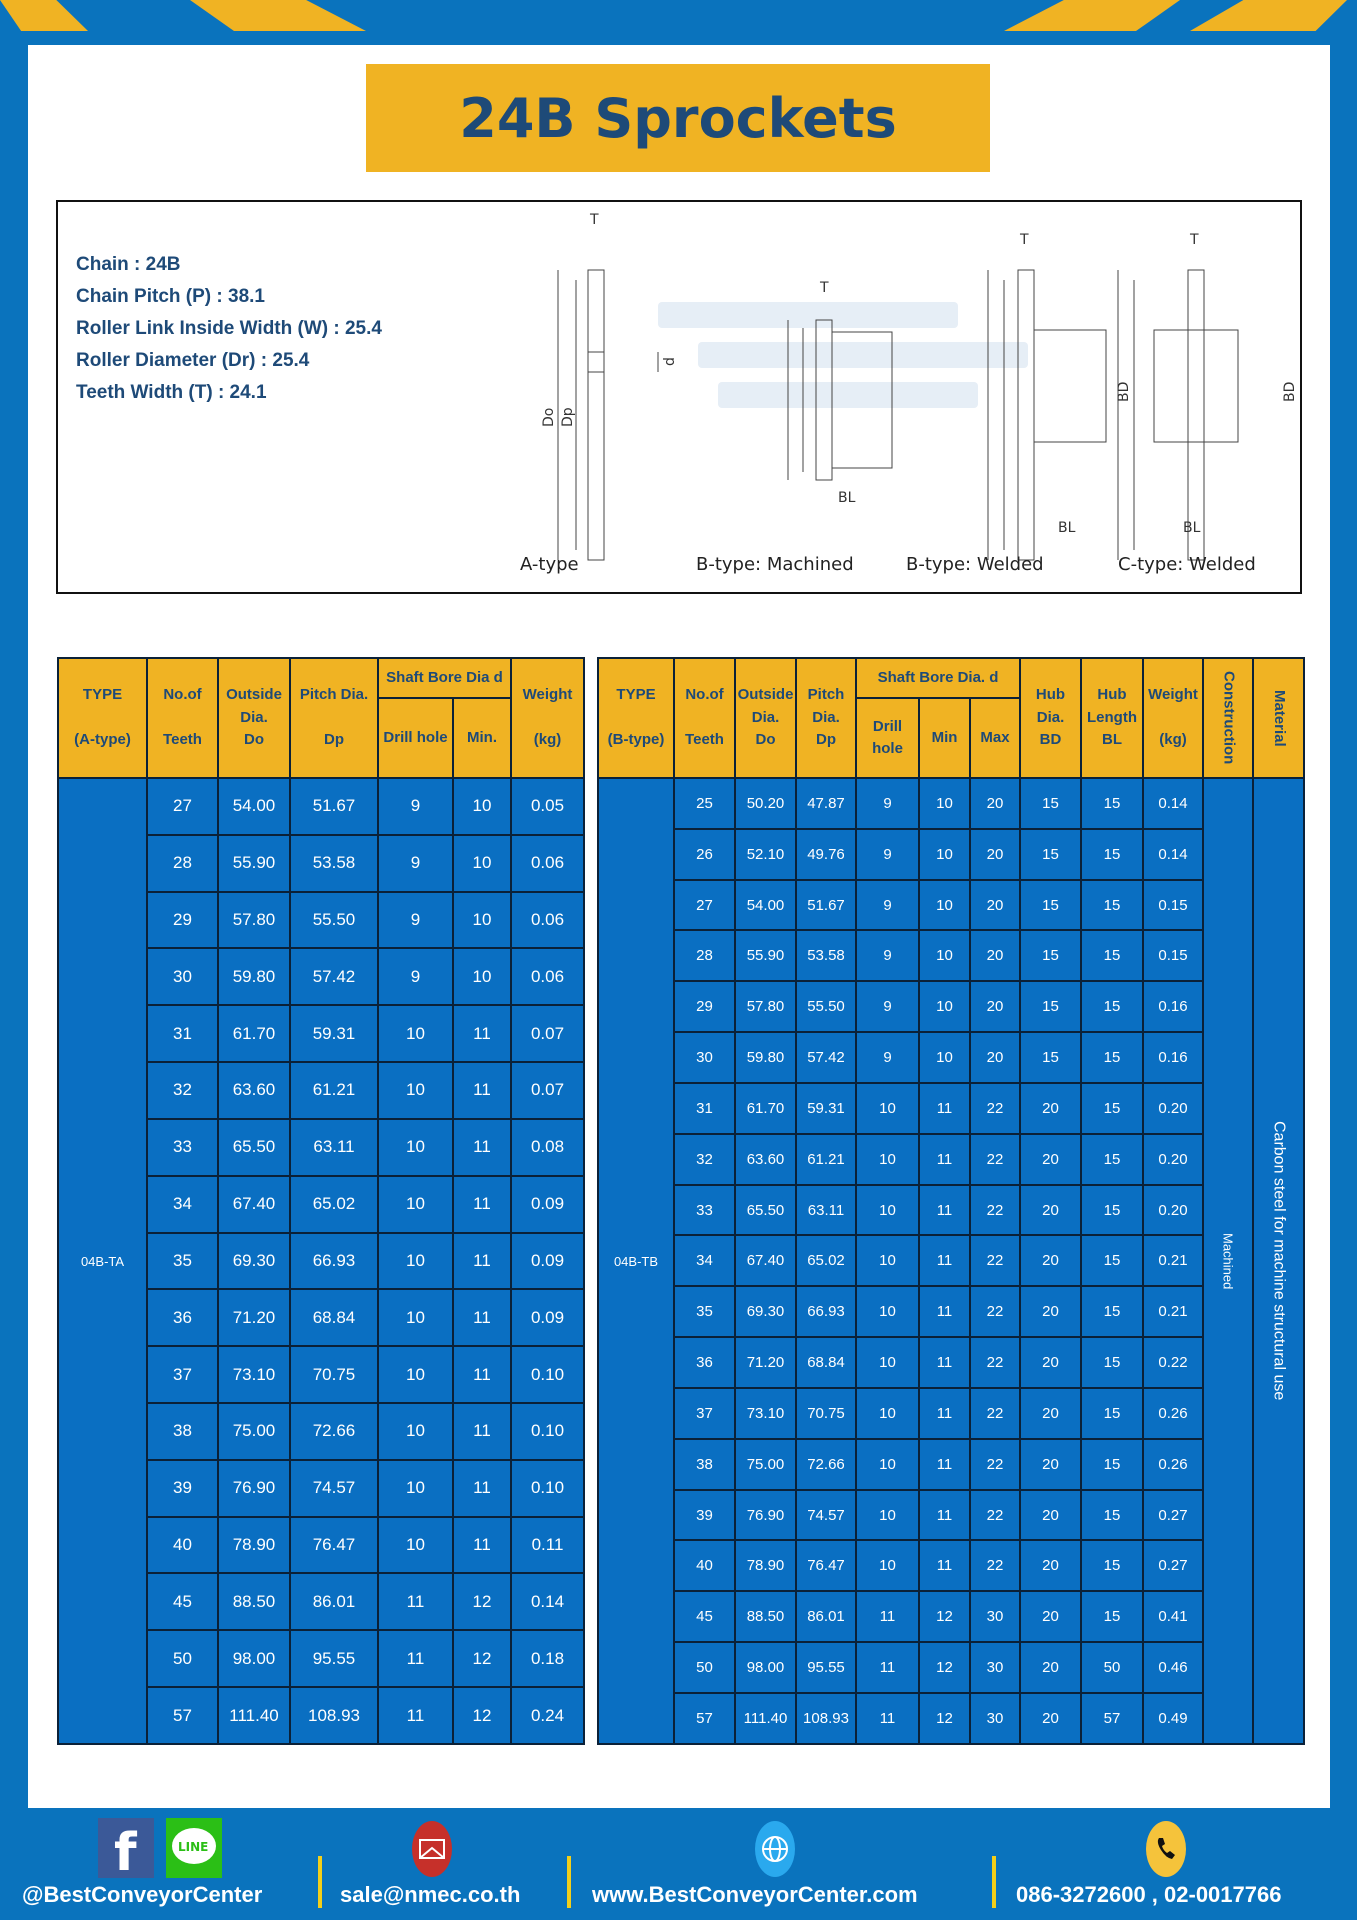 Image resolution: width=1357 pixels, height=1920 pixels. I want to click on table-row: 37 73.10 70.75 10 11 0.10, so click(321, 1374).